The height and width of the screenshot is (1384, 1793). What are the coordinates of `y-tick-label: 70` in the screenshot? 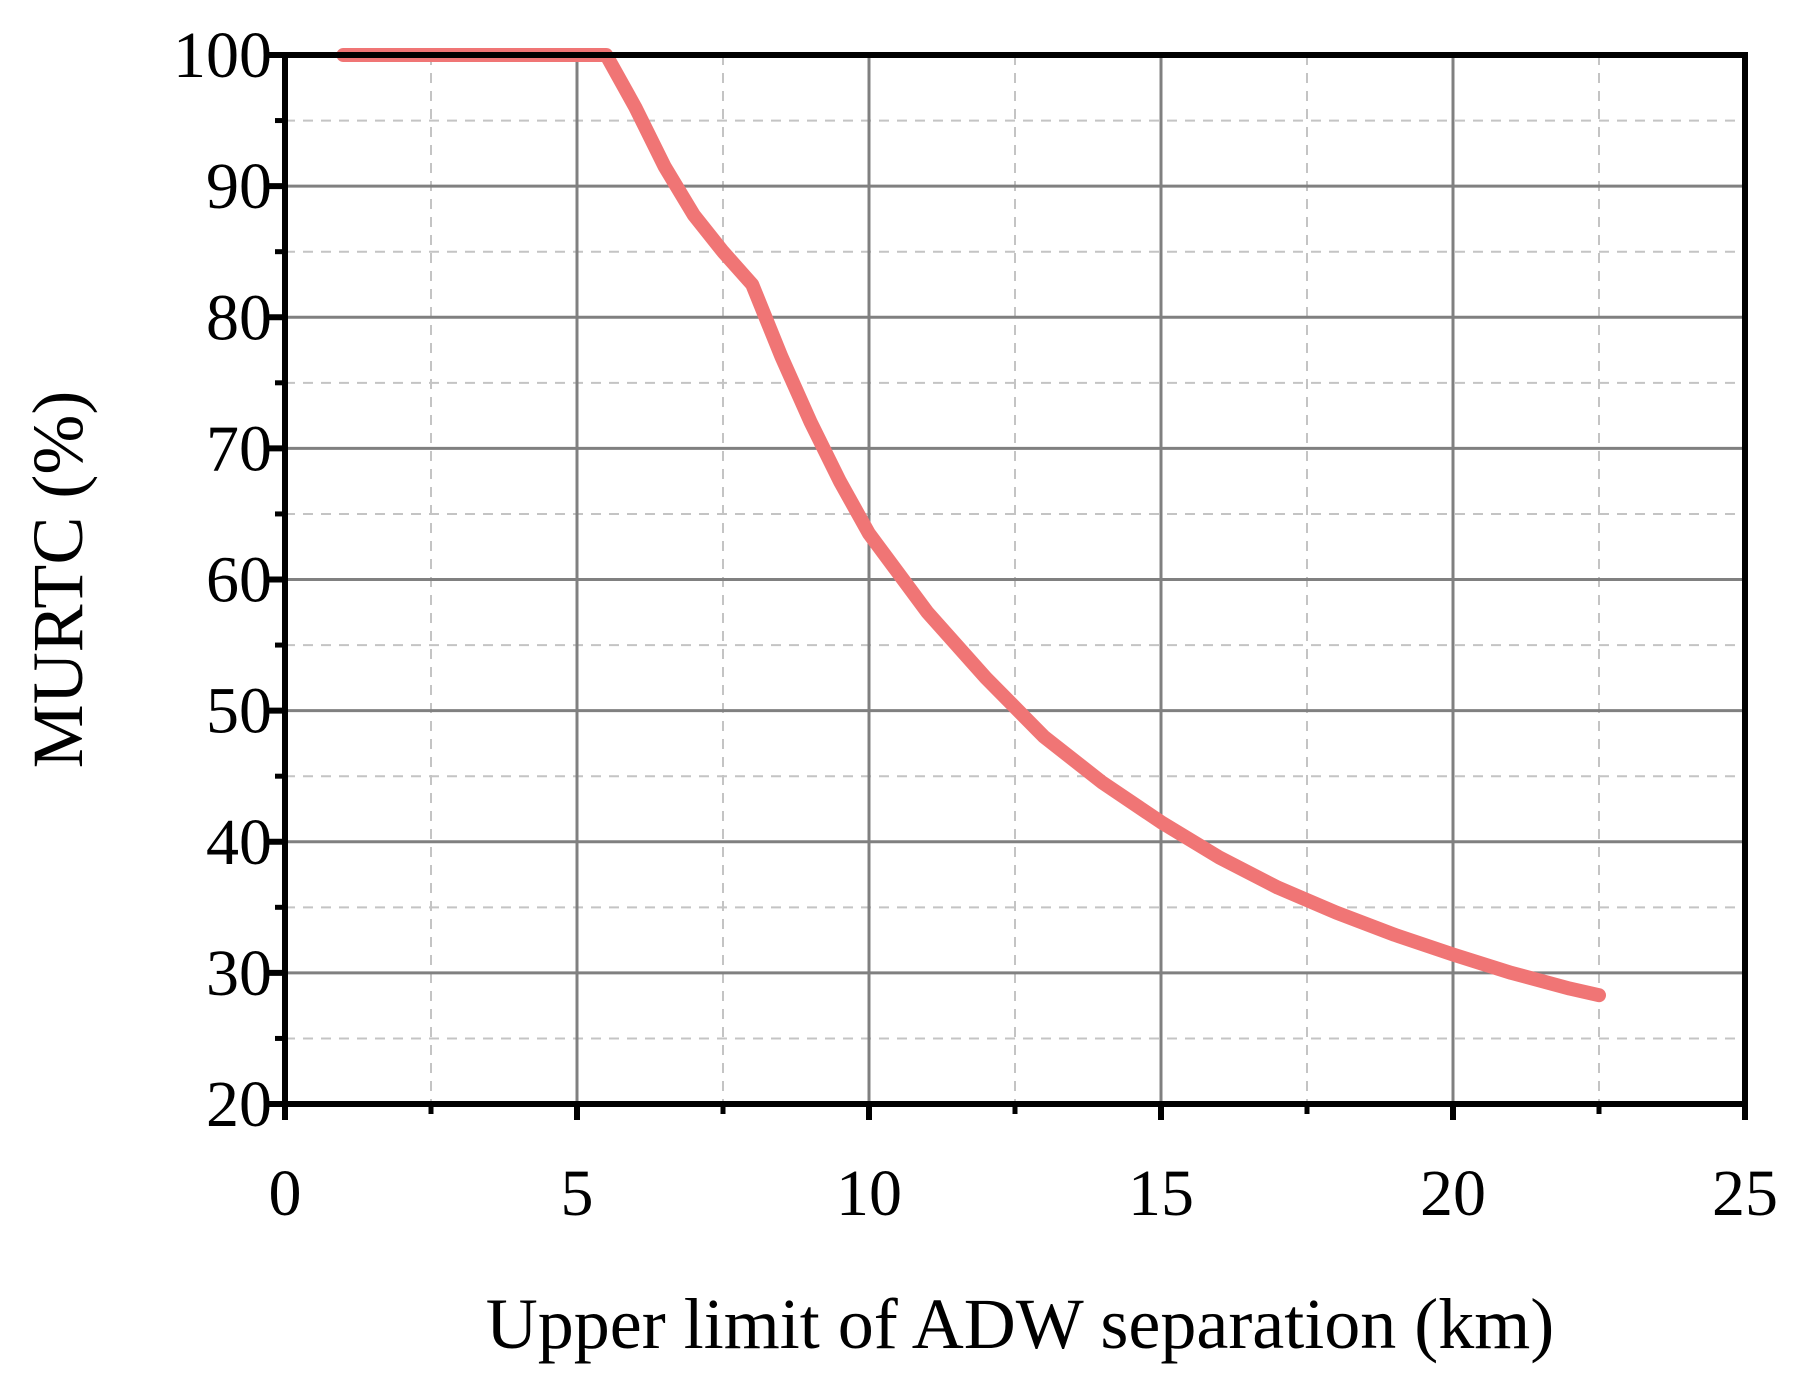 It's located at (239, 448).